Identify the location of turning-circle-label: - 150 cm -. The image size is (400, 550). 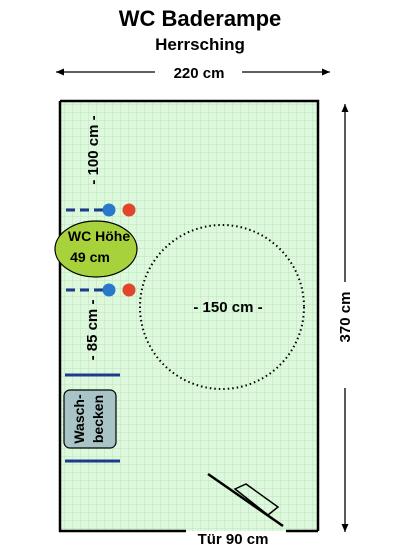
(227, 307).